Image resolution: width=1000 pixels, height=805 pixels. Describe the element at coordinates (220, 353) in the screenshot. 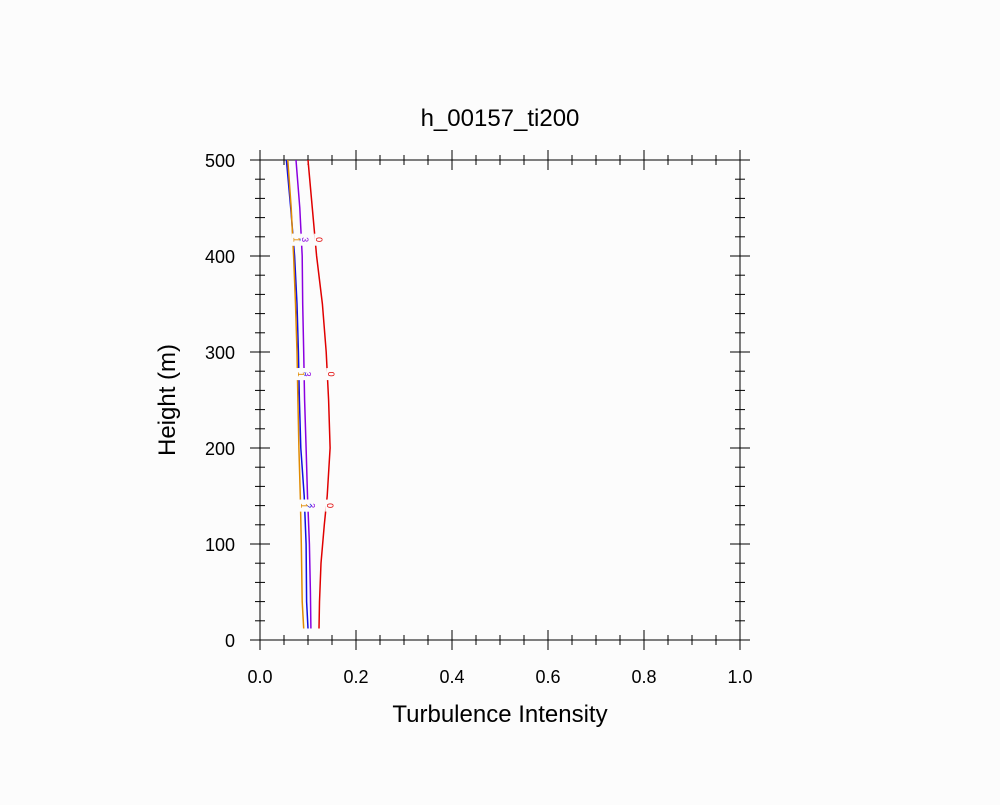

I see `y-tick-label: 300` at that location.